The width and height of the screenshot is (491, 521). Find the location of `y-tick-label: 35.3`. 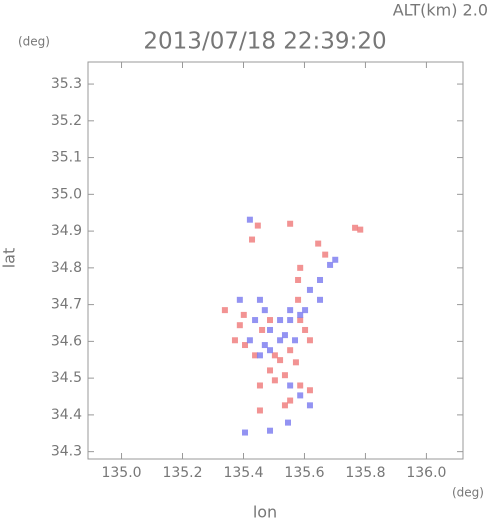

y-tick-label: 35.3 is located at coordinates (66, 84).